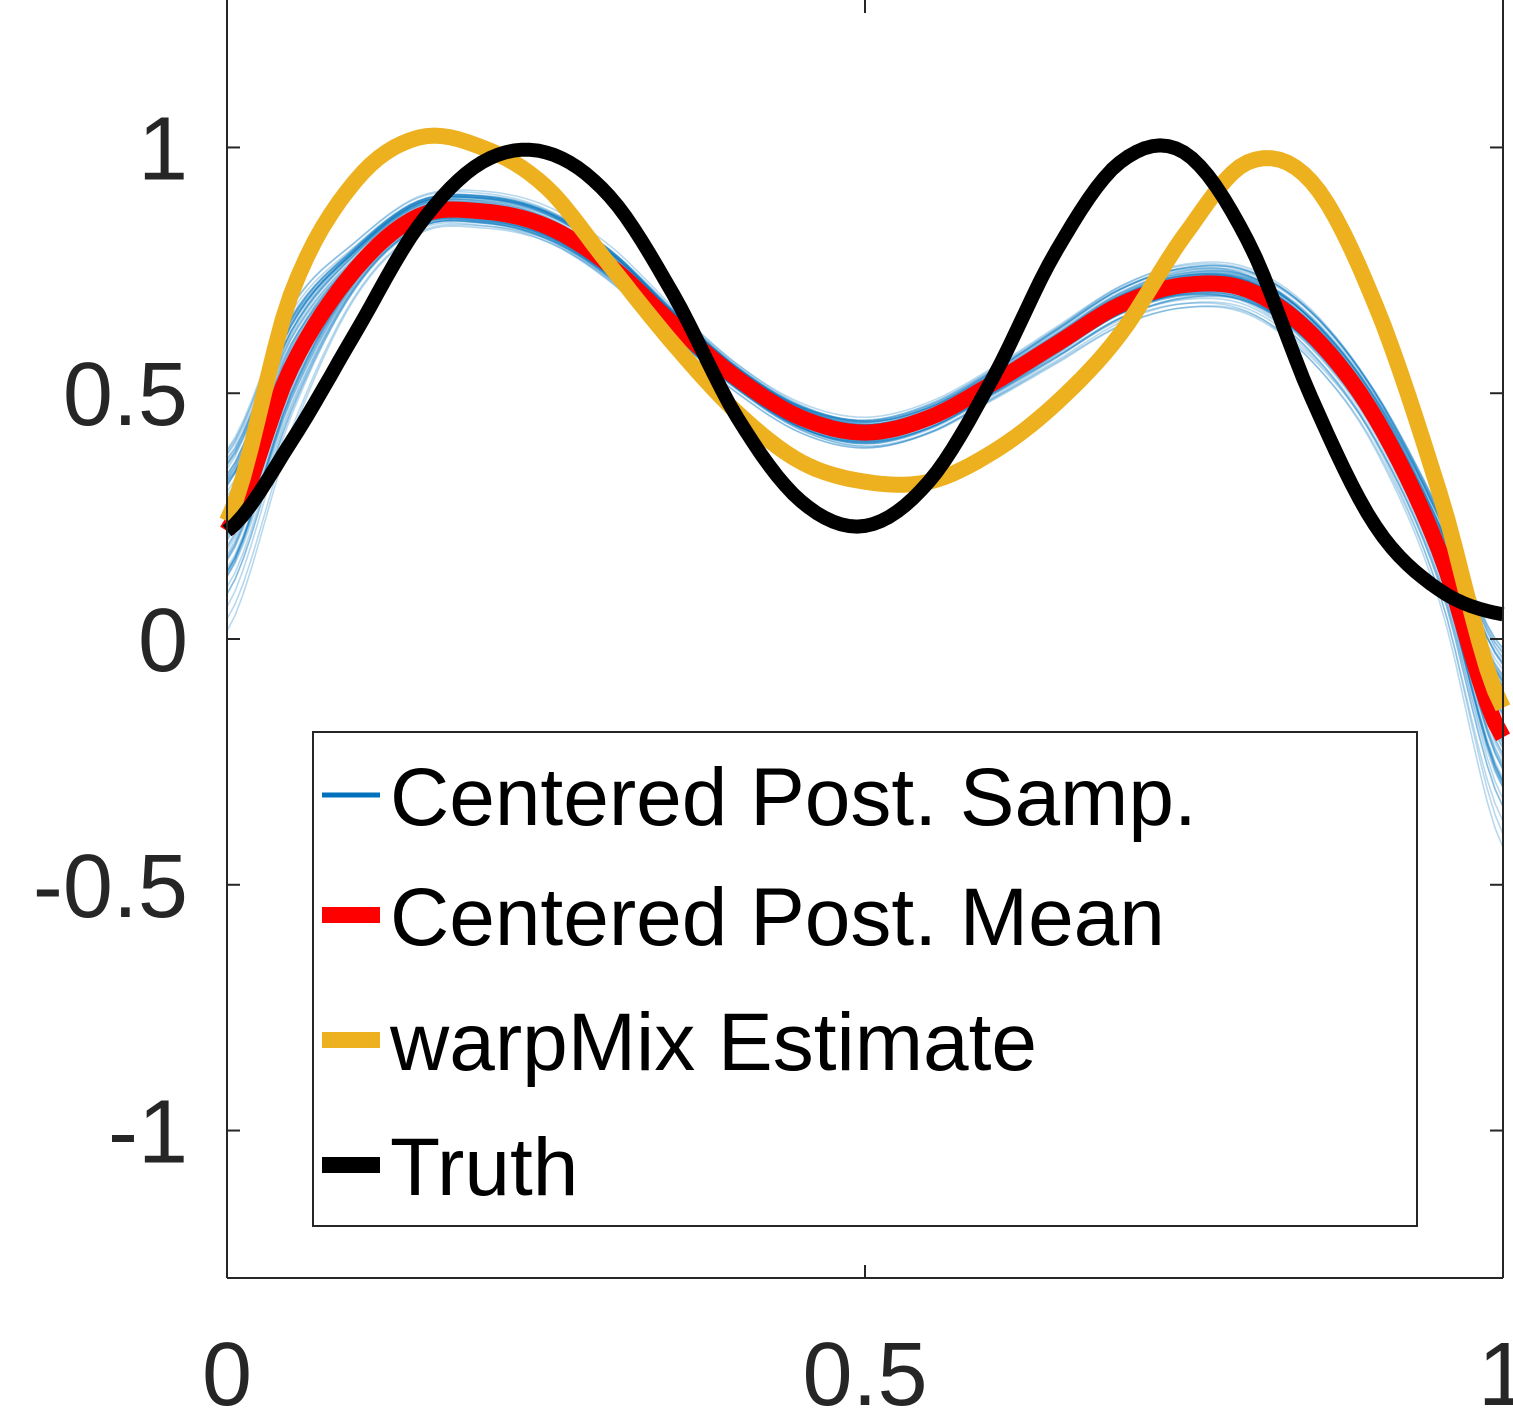 The width and height of the screenshot is (1513, 1416). What do you see at coordinates (125, 395) in the screenshot?
I see `y-tick-label: 0.5` at bounding box center [125, 395].